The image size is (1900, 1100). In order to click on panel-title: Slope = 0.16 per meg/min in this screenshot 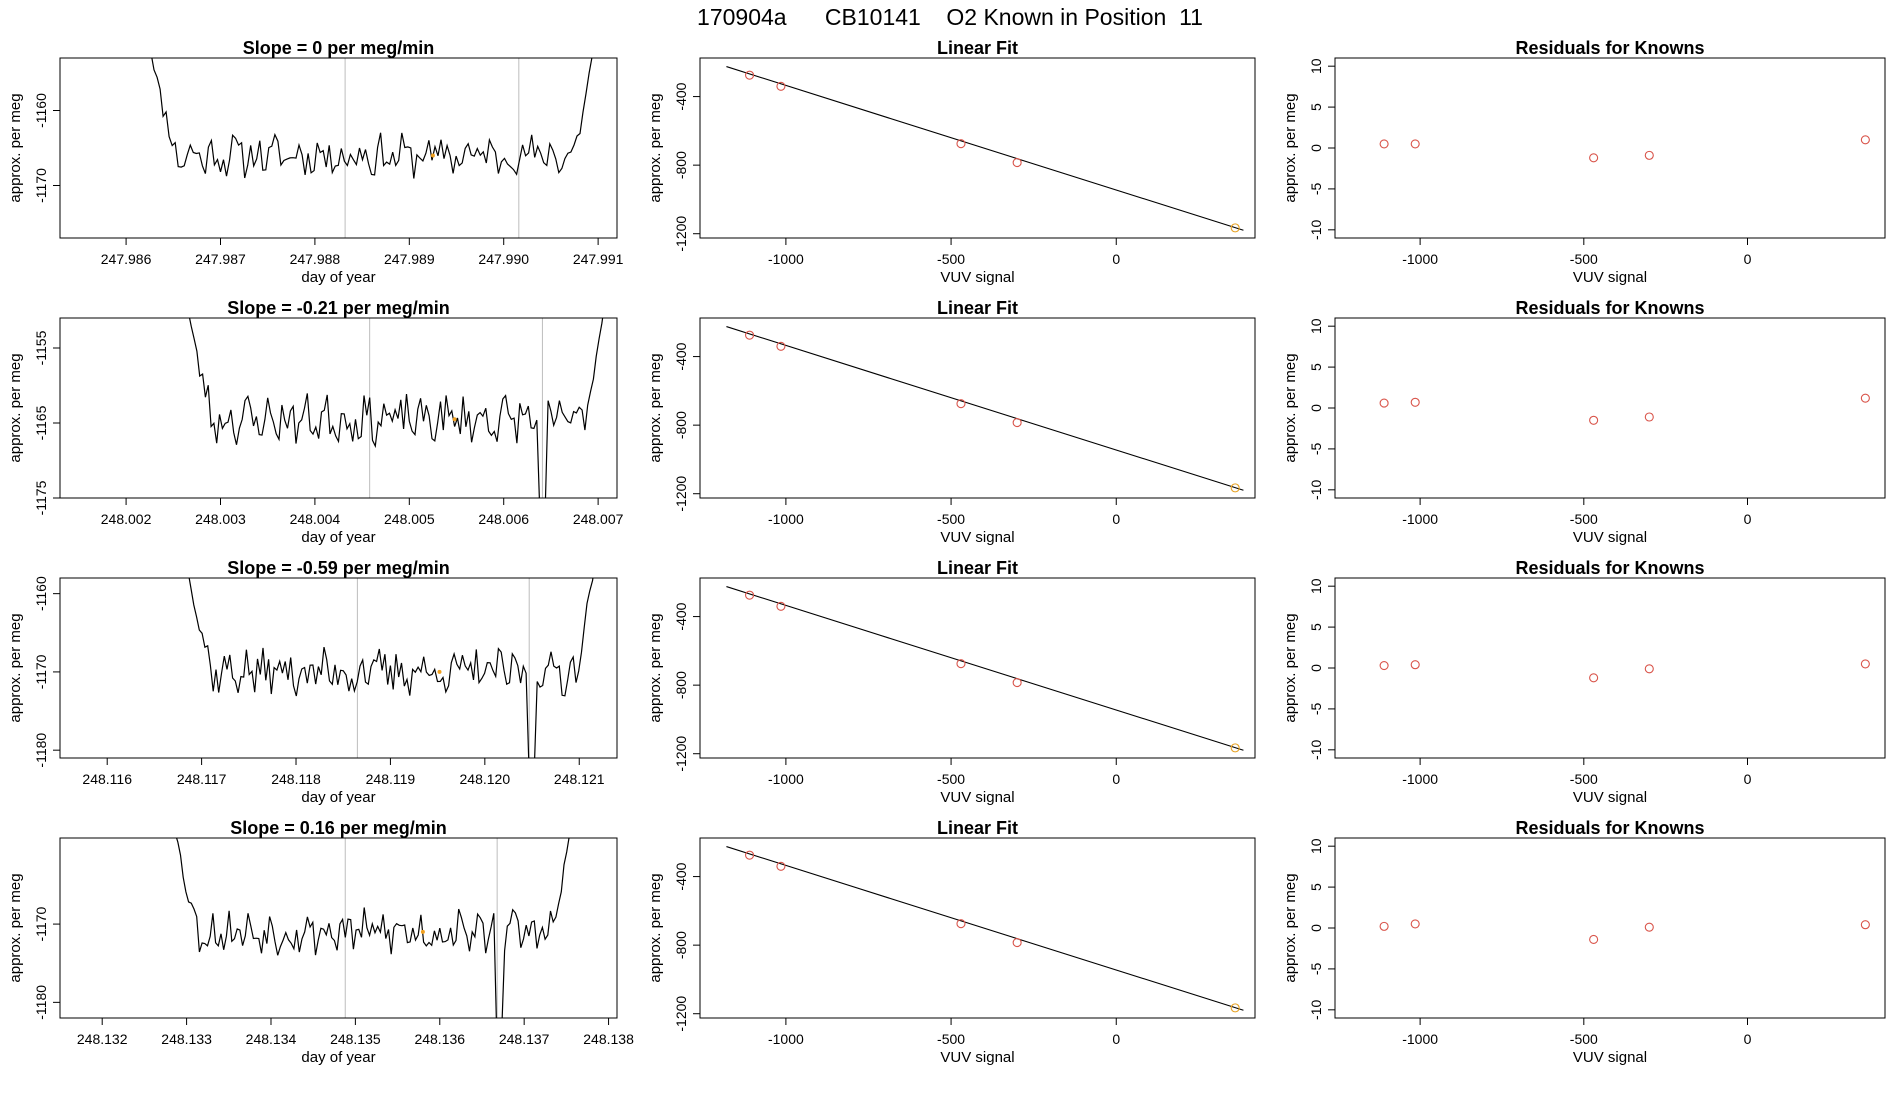, I will do `click(338, 828)`.